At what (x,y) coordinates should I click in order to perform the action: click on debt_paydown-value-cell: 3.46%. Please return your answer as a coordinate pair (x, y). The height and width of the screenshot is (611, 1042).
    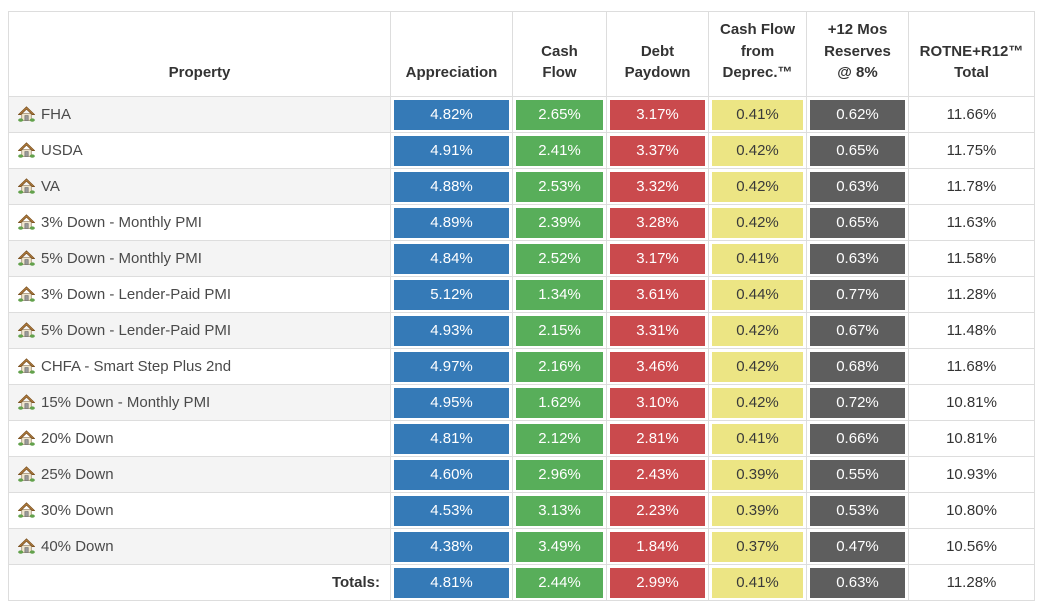
    Looking at the image, I should click on (657, 366).